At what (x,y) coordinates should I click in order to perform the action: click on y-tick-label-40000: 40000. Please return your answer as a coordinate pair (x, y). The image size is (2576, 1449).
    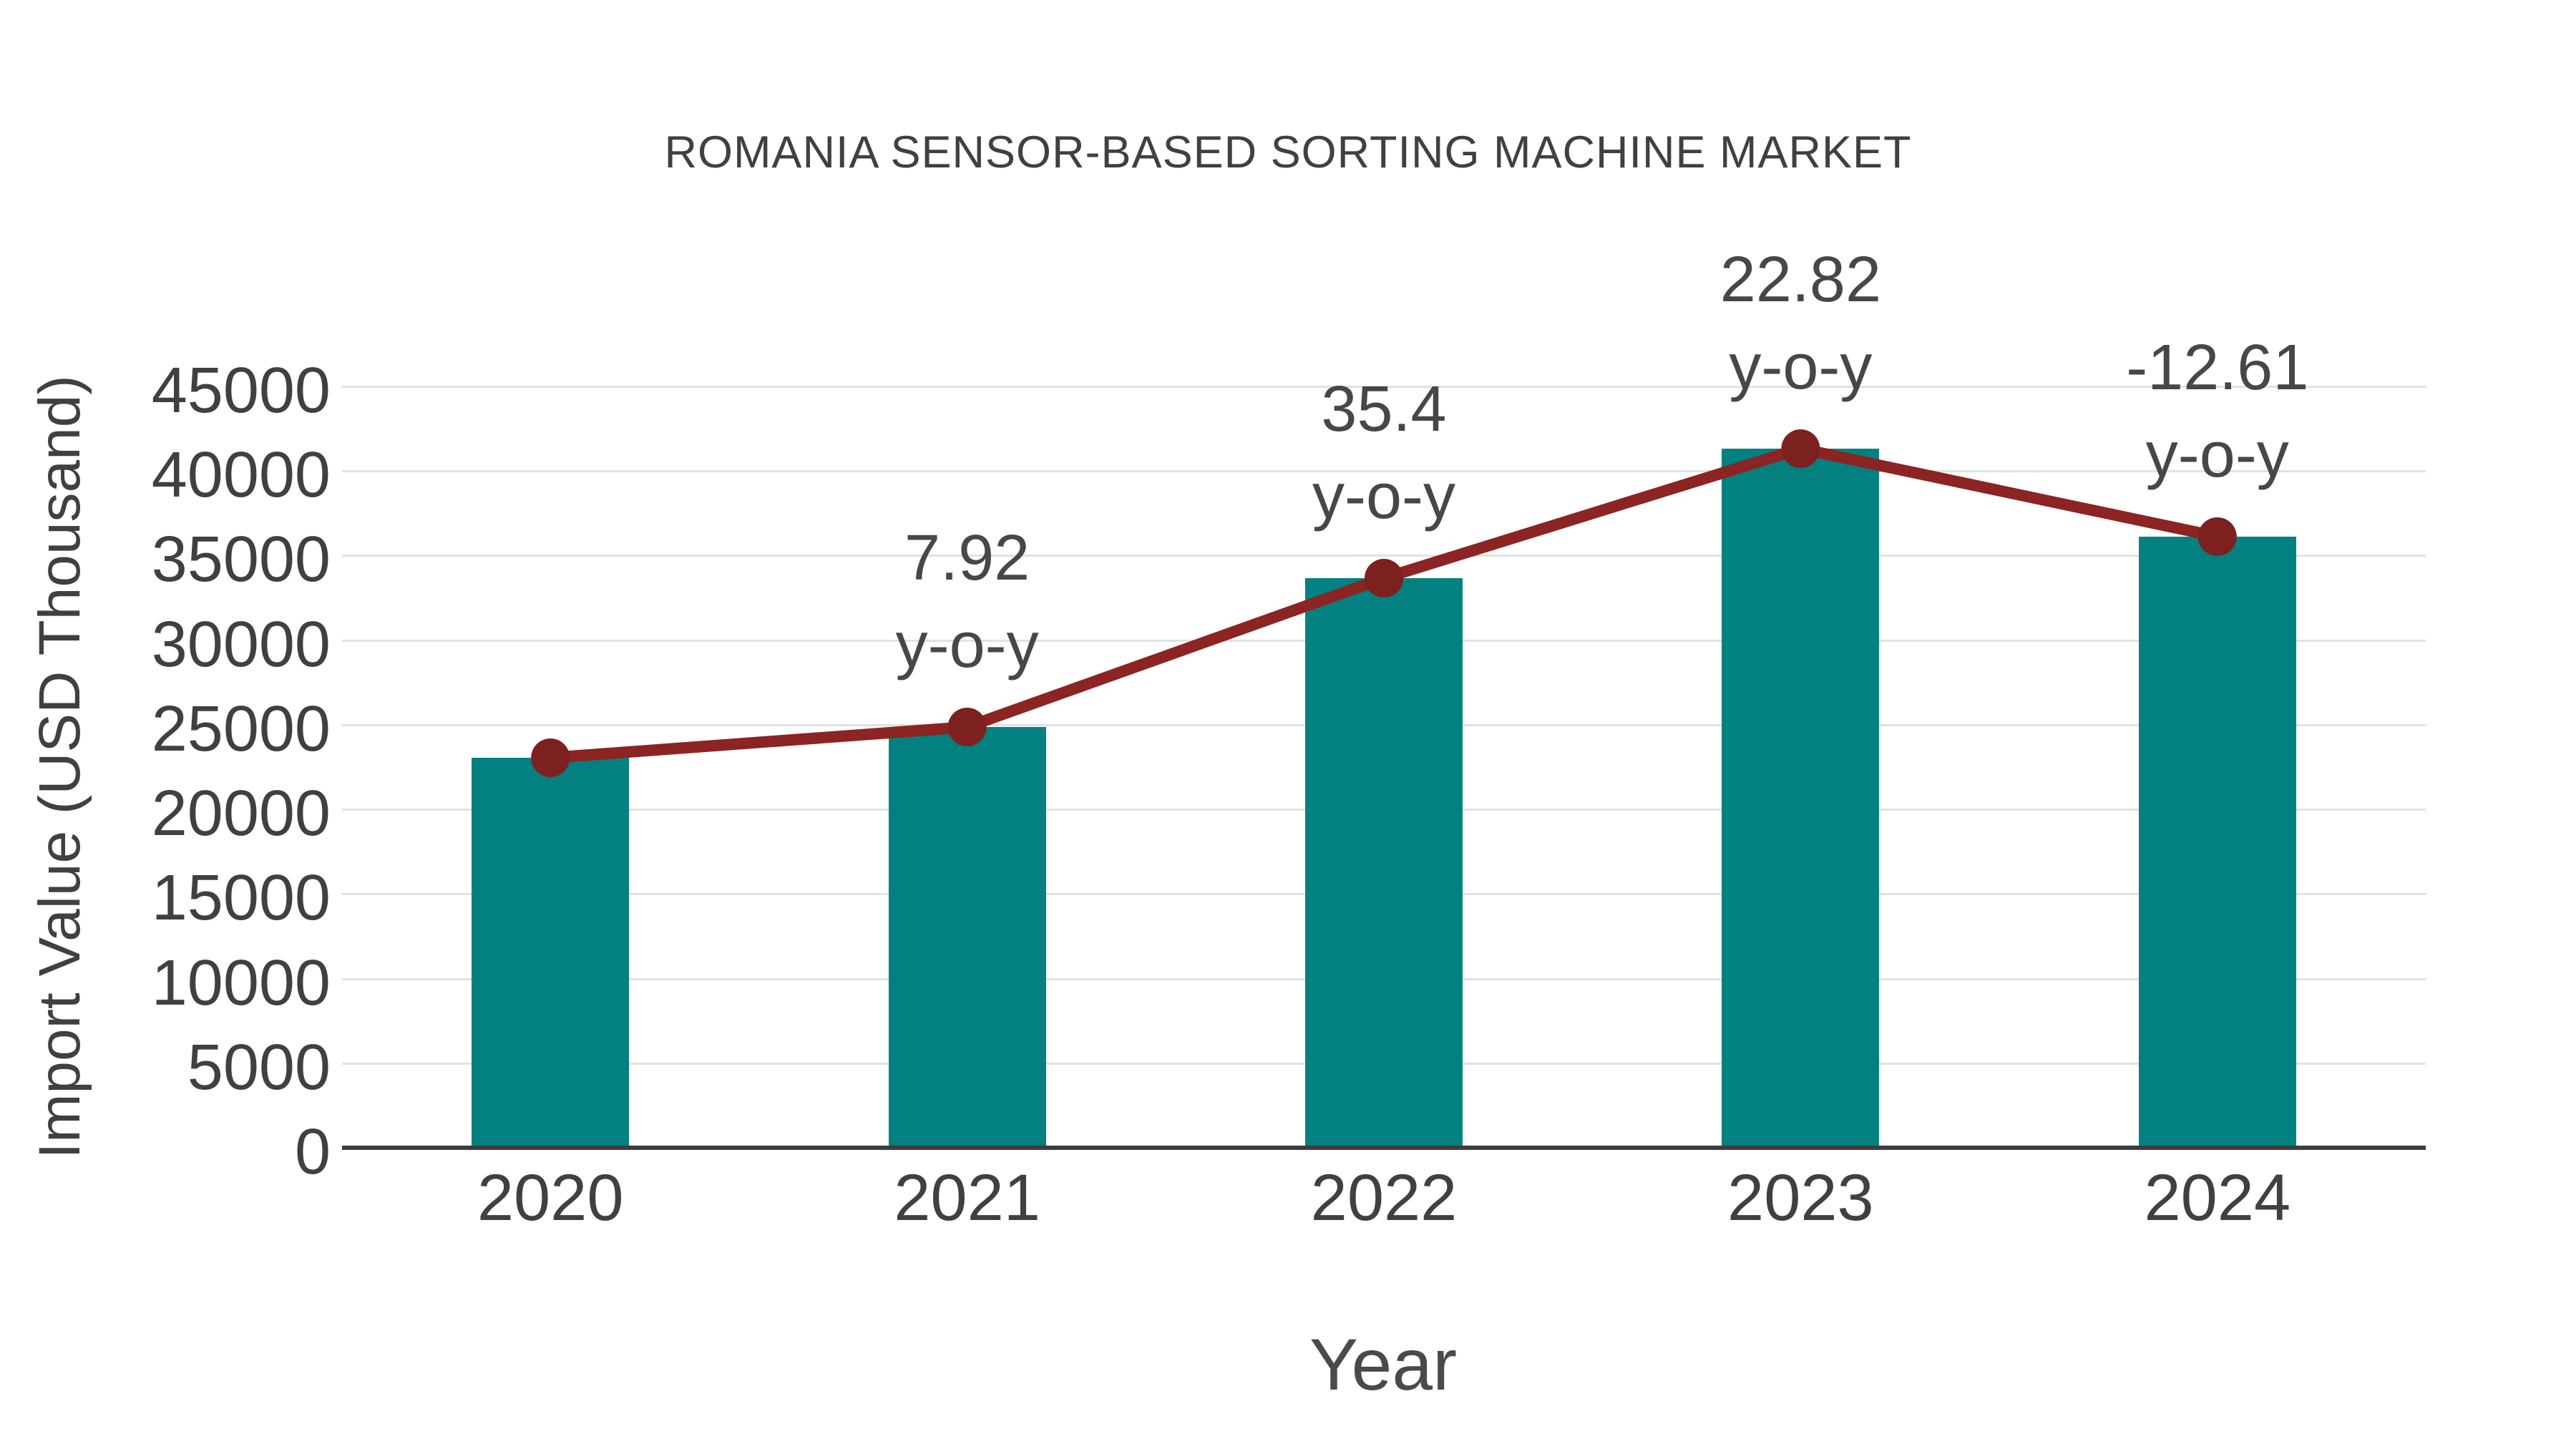
    Looking at the image, I should click on (241, 475).